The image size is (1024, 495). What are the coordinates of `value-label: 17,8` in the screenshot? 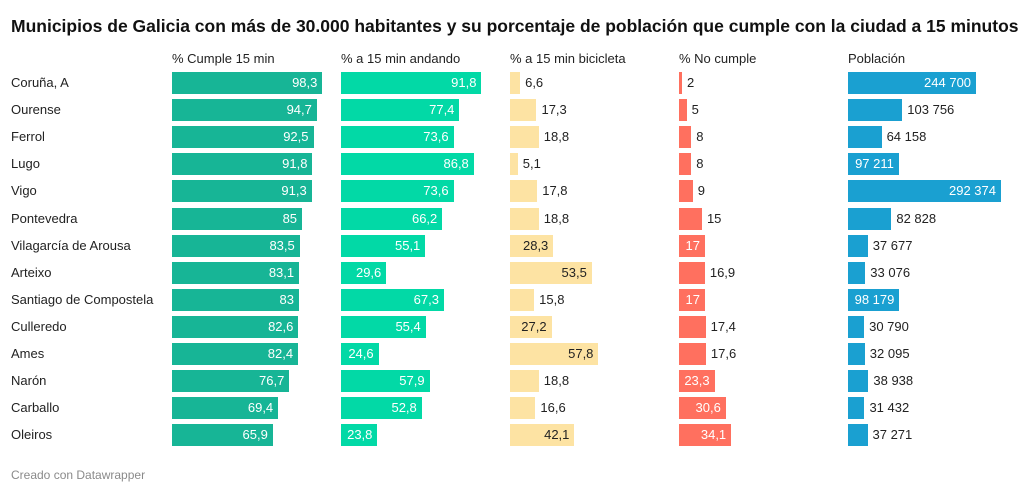 It's located at (555, 191).